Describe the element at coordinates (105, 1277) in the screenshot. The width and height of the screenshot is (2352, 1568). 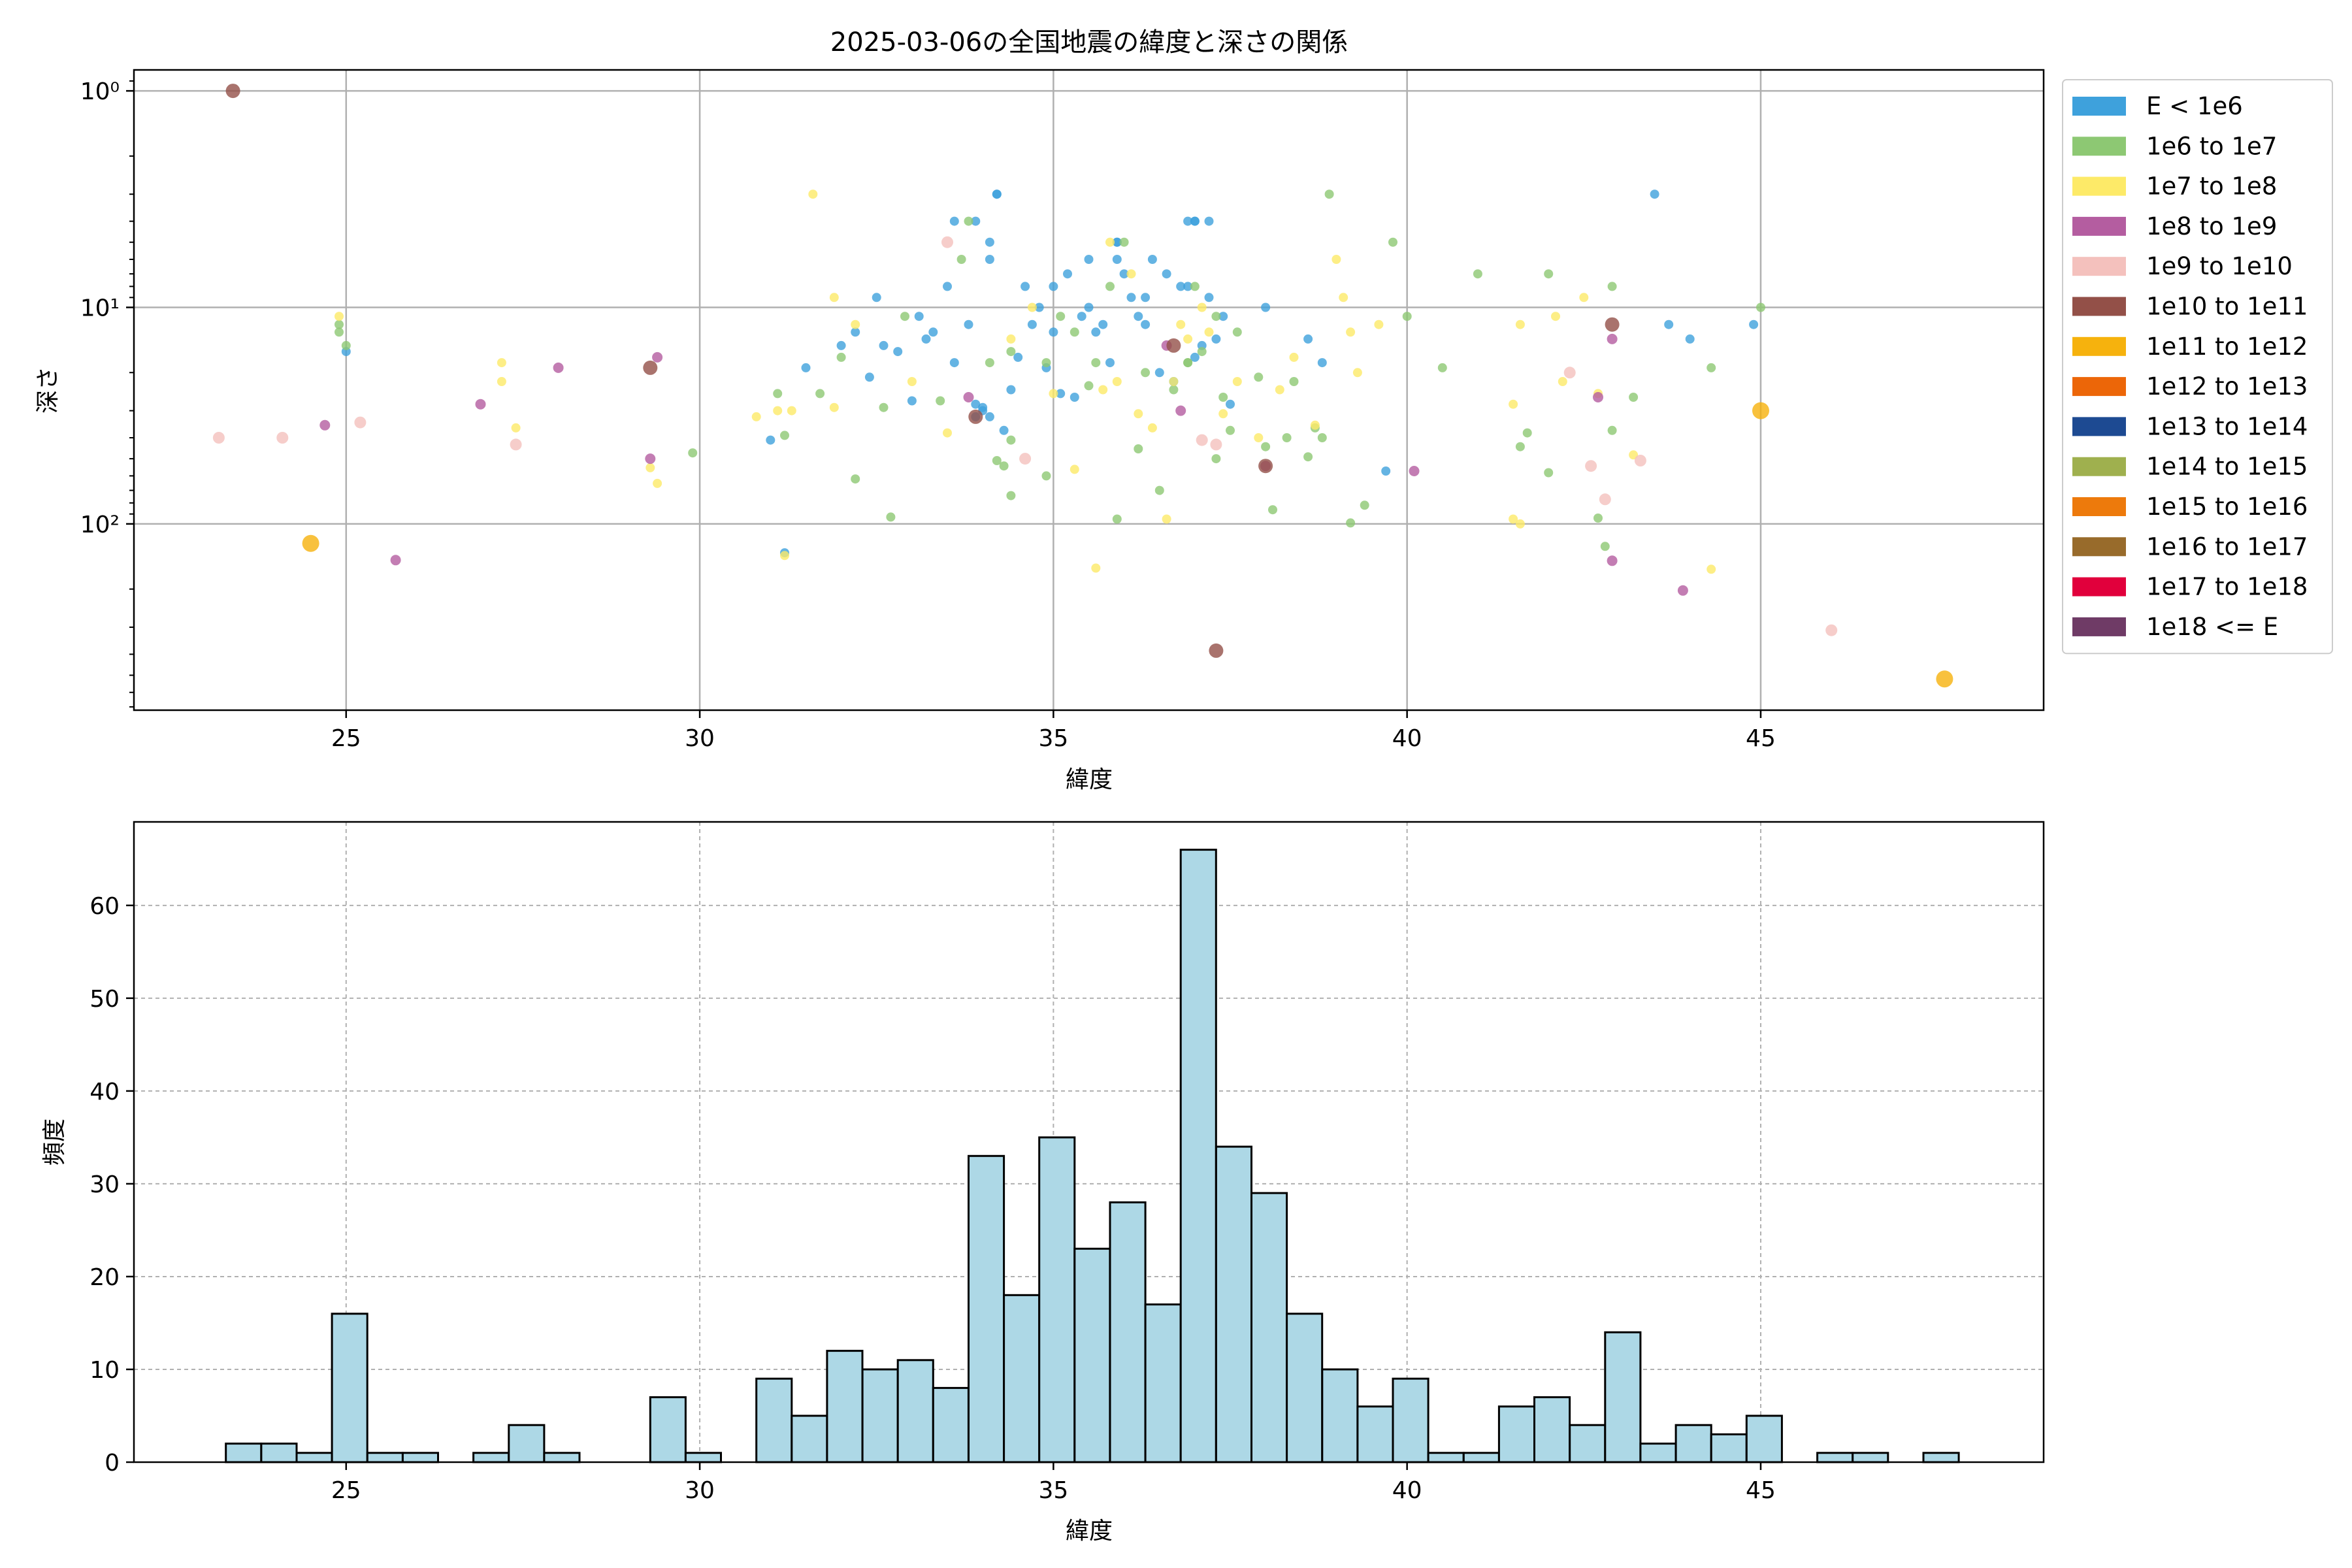
I see `hist-ytick-label: 20` at that location.